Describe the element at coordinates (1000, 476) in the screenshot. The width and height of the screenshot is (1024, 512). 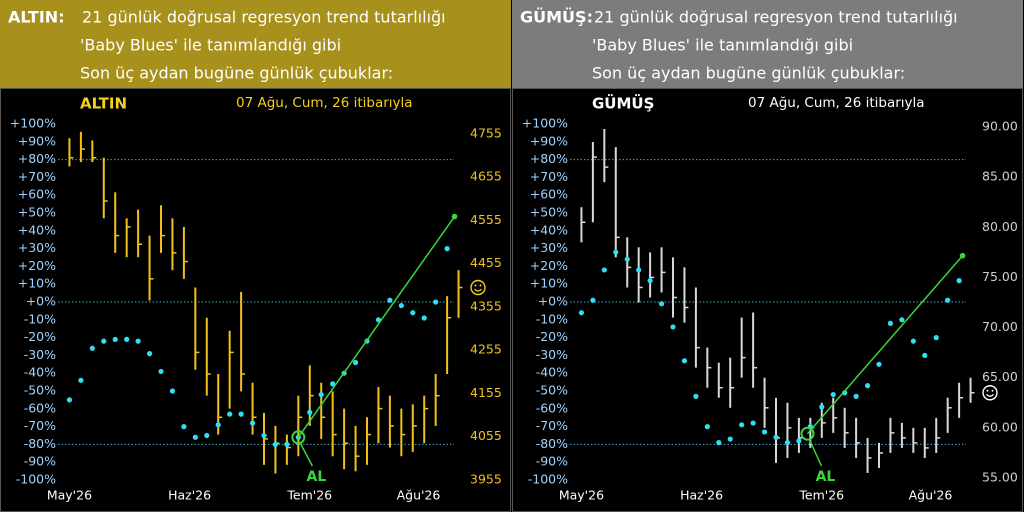
I see `y2-tick-label: 55.00` at that location.